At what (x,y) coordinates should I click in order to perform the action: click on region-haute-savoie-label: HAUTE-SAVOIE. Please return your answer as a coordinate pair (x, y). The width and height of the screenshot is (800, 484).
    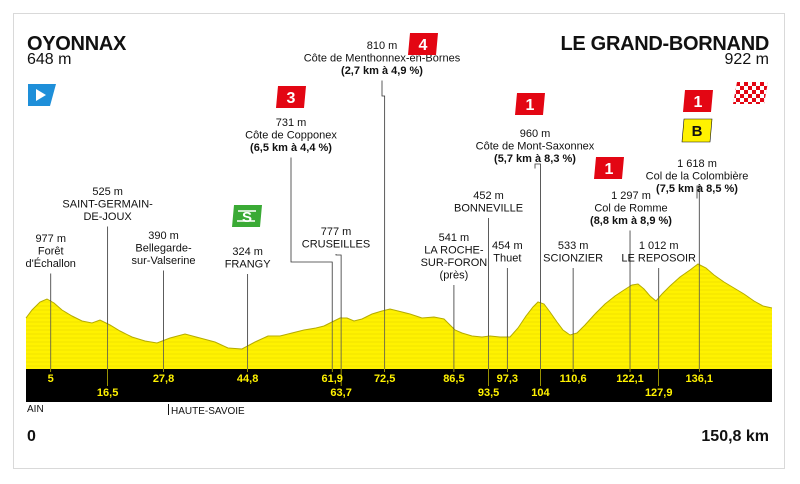
    Looking at the image, I should click on (208, 411).